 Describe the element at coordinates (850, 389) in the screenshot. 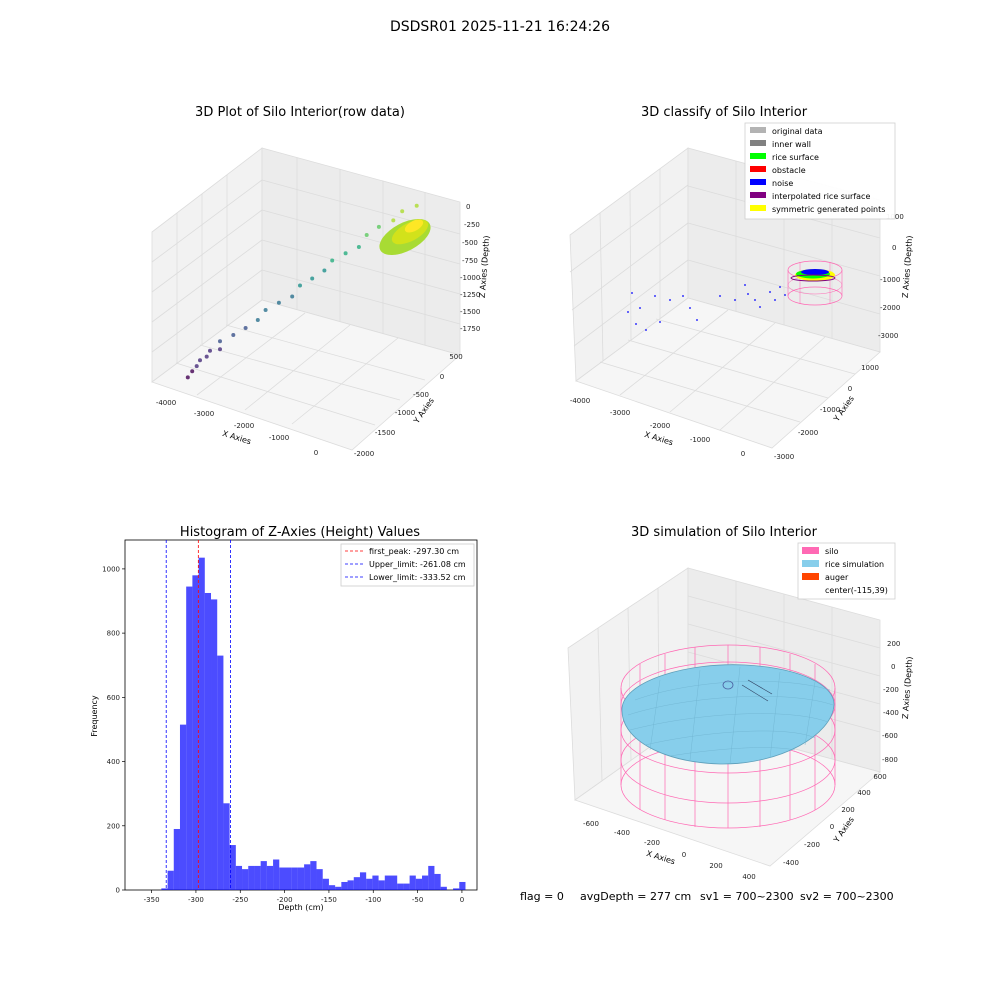

I see `p2-ytick: 0` at that location.